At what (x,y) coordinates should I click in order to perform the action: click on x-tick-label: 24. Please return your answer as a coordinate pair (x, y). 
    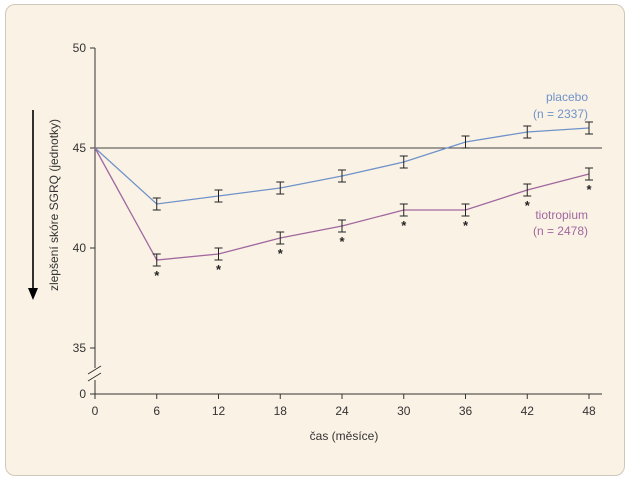
    Looking at the image, I should click on (342, 411).